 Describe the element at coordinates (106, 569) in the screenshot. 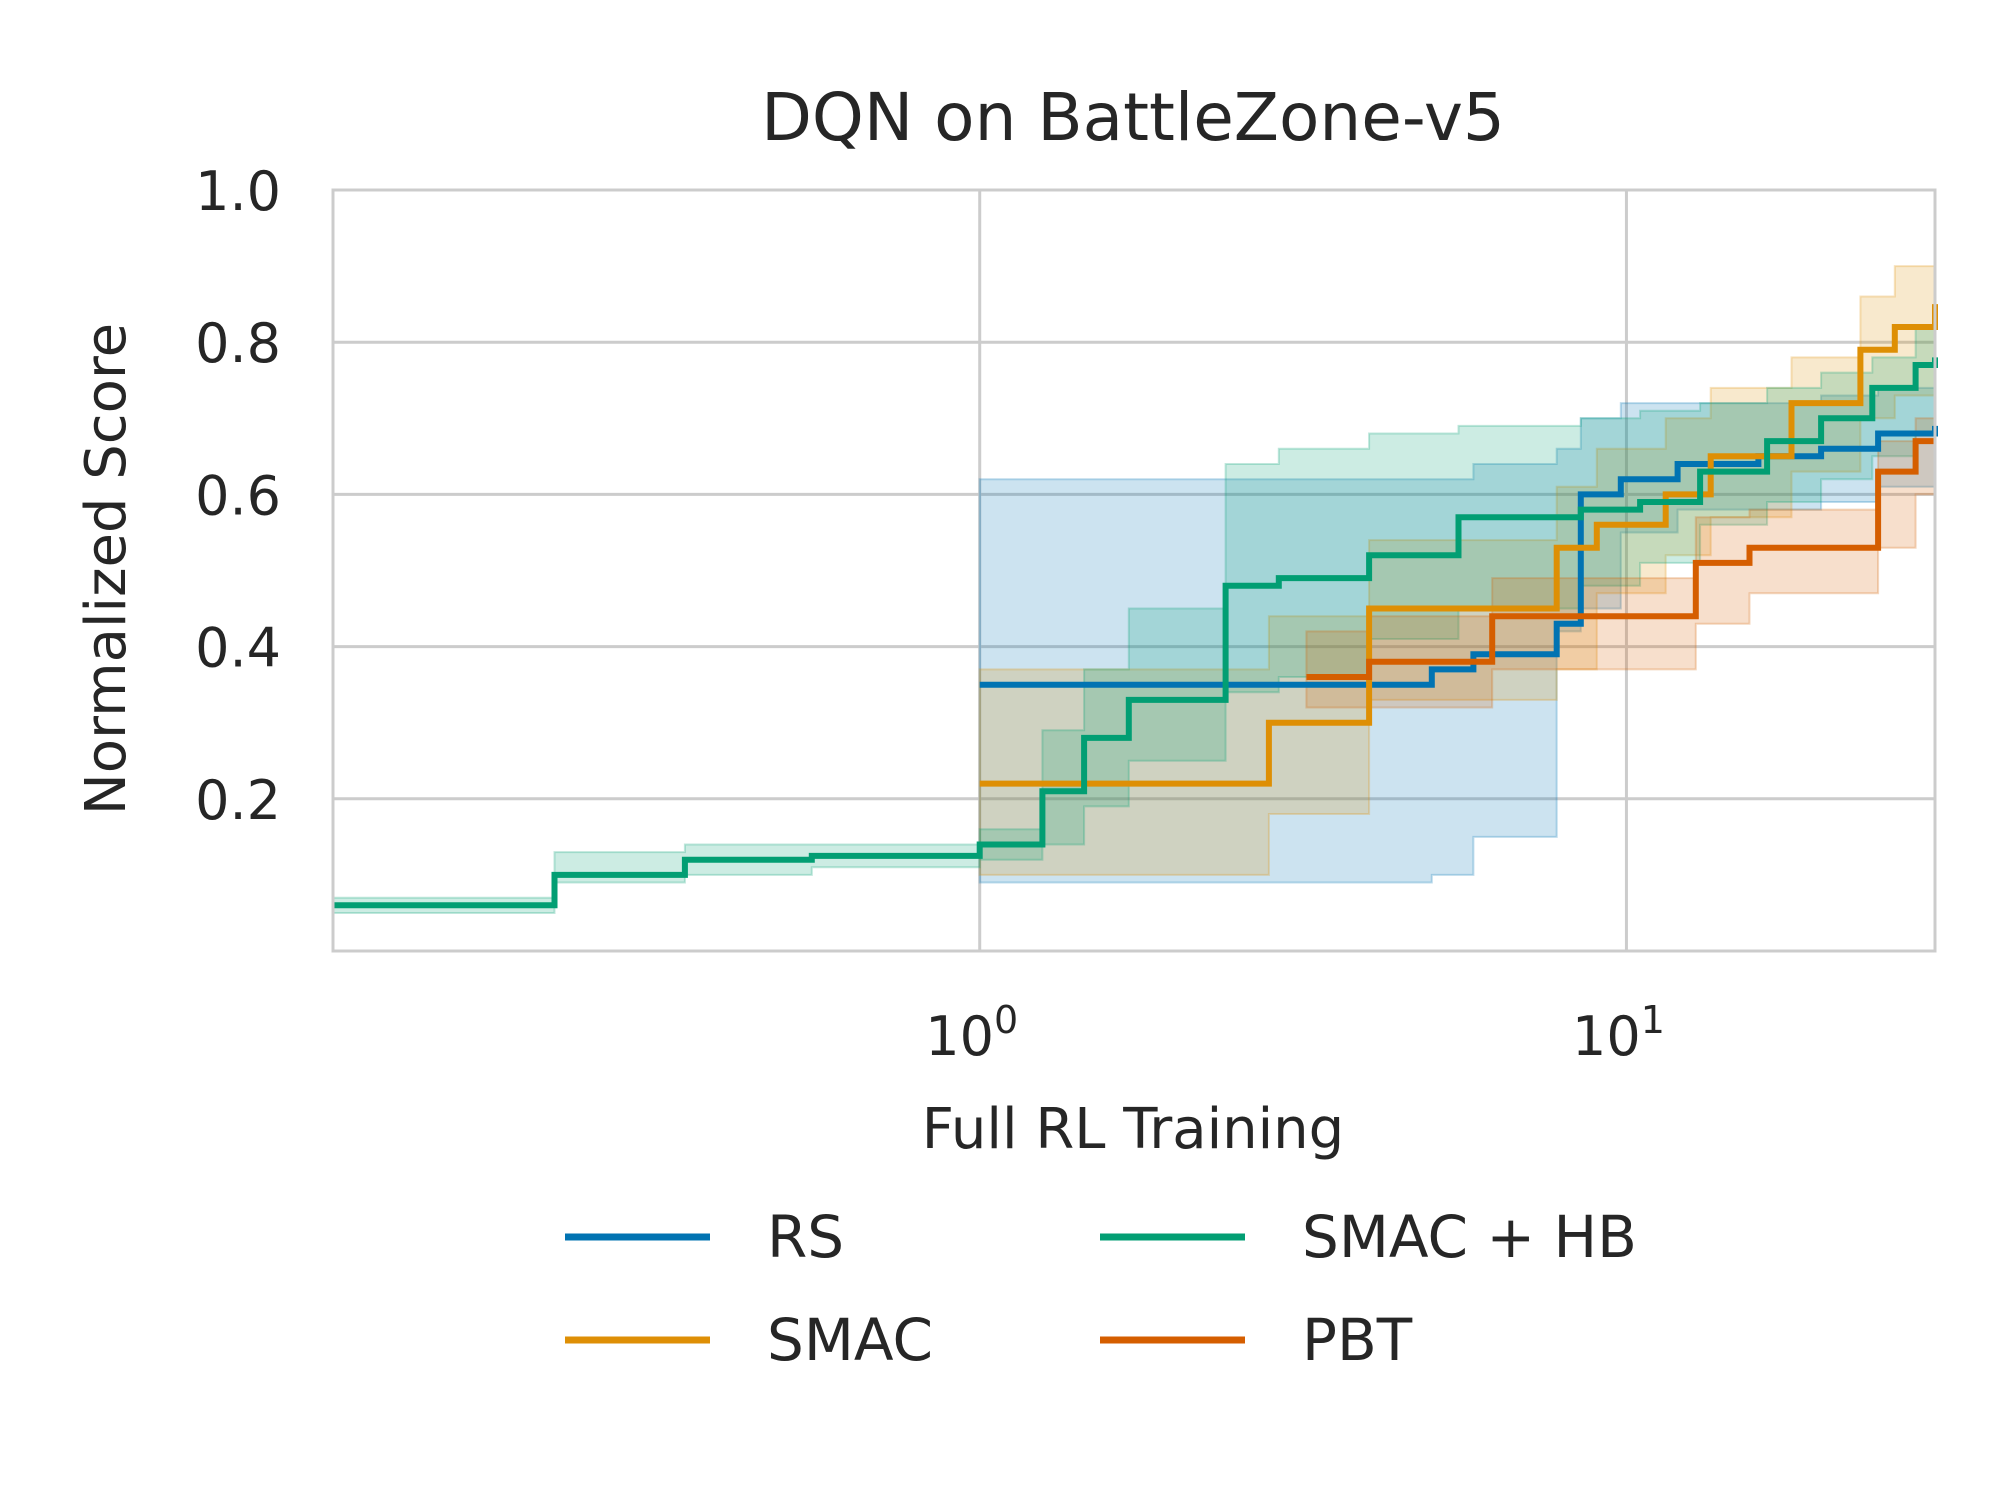

I see `y-axis-label: Normalized Score` at that location.